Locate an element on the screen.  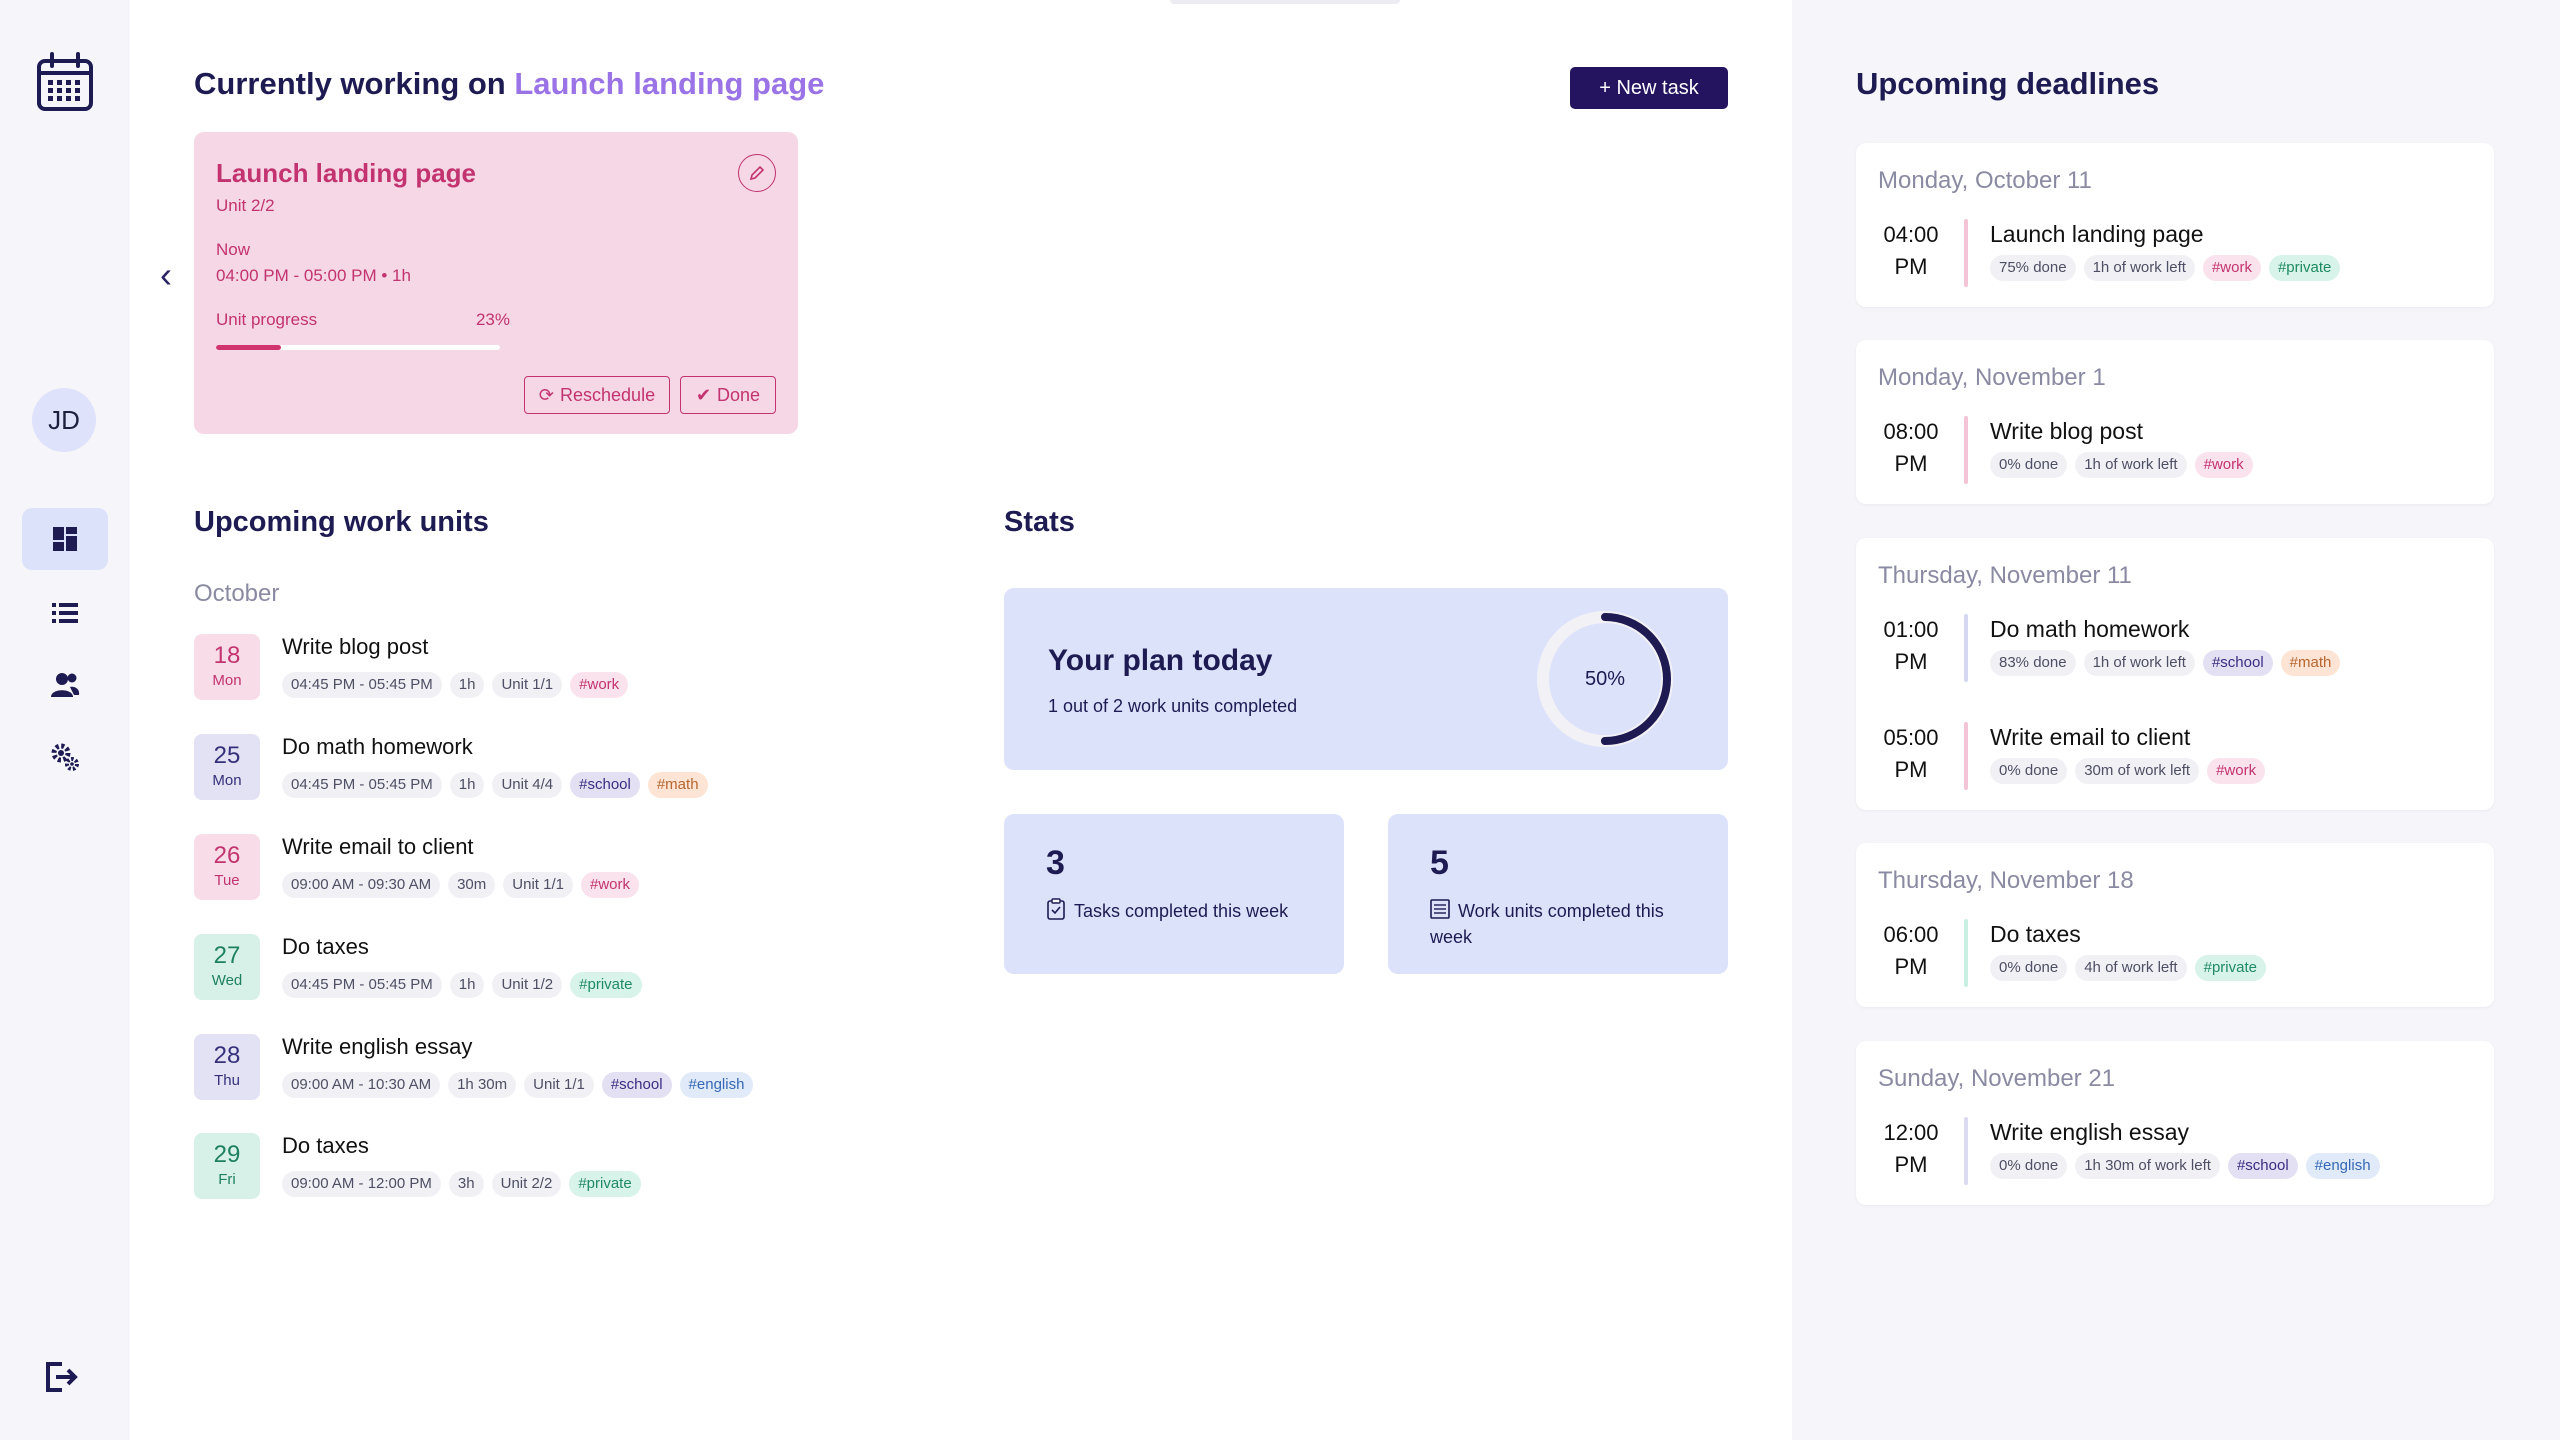
plan-progress-ring is located at coordinates (1605, 679).